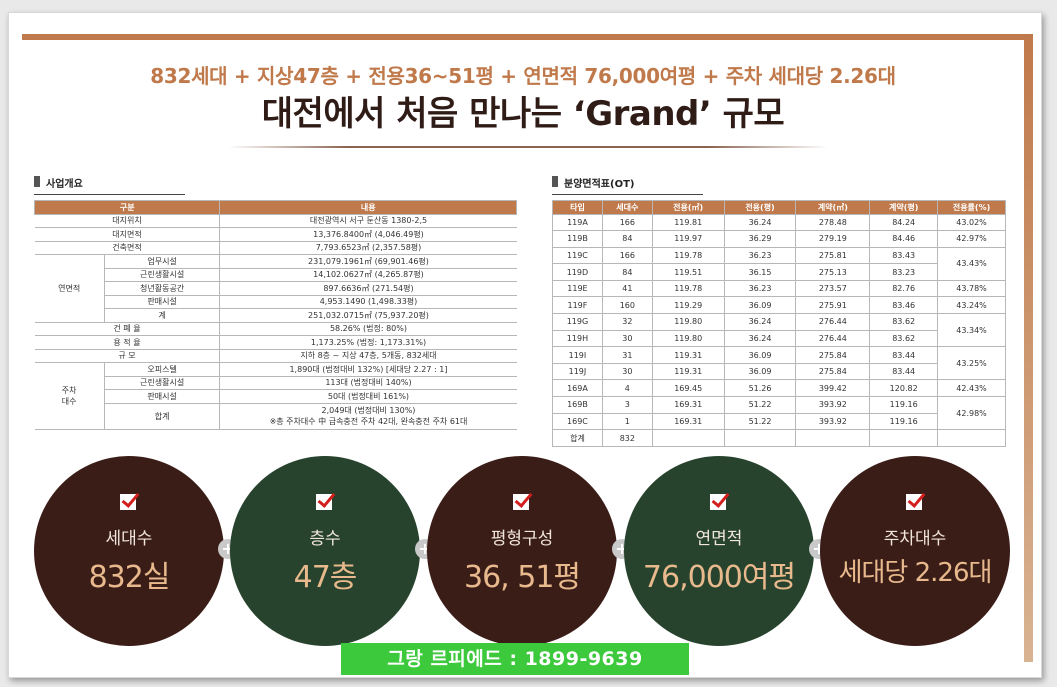 The height and width of the screenshot is (687, 1057). What do you see at coordinates (833, 305) in the screenshot?
I see `table-cell: 275.91` at bounding box center [833, 305].